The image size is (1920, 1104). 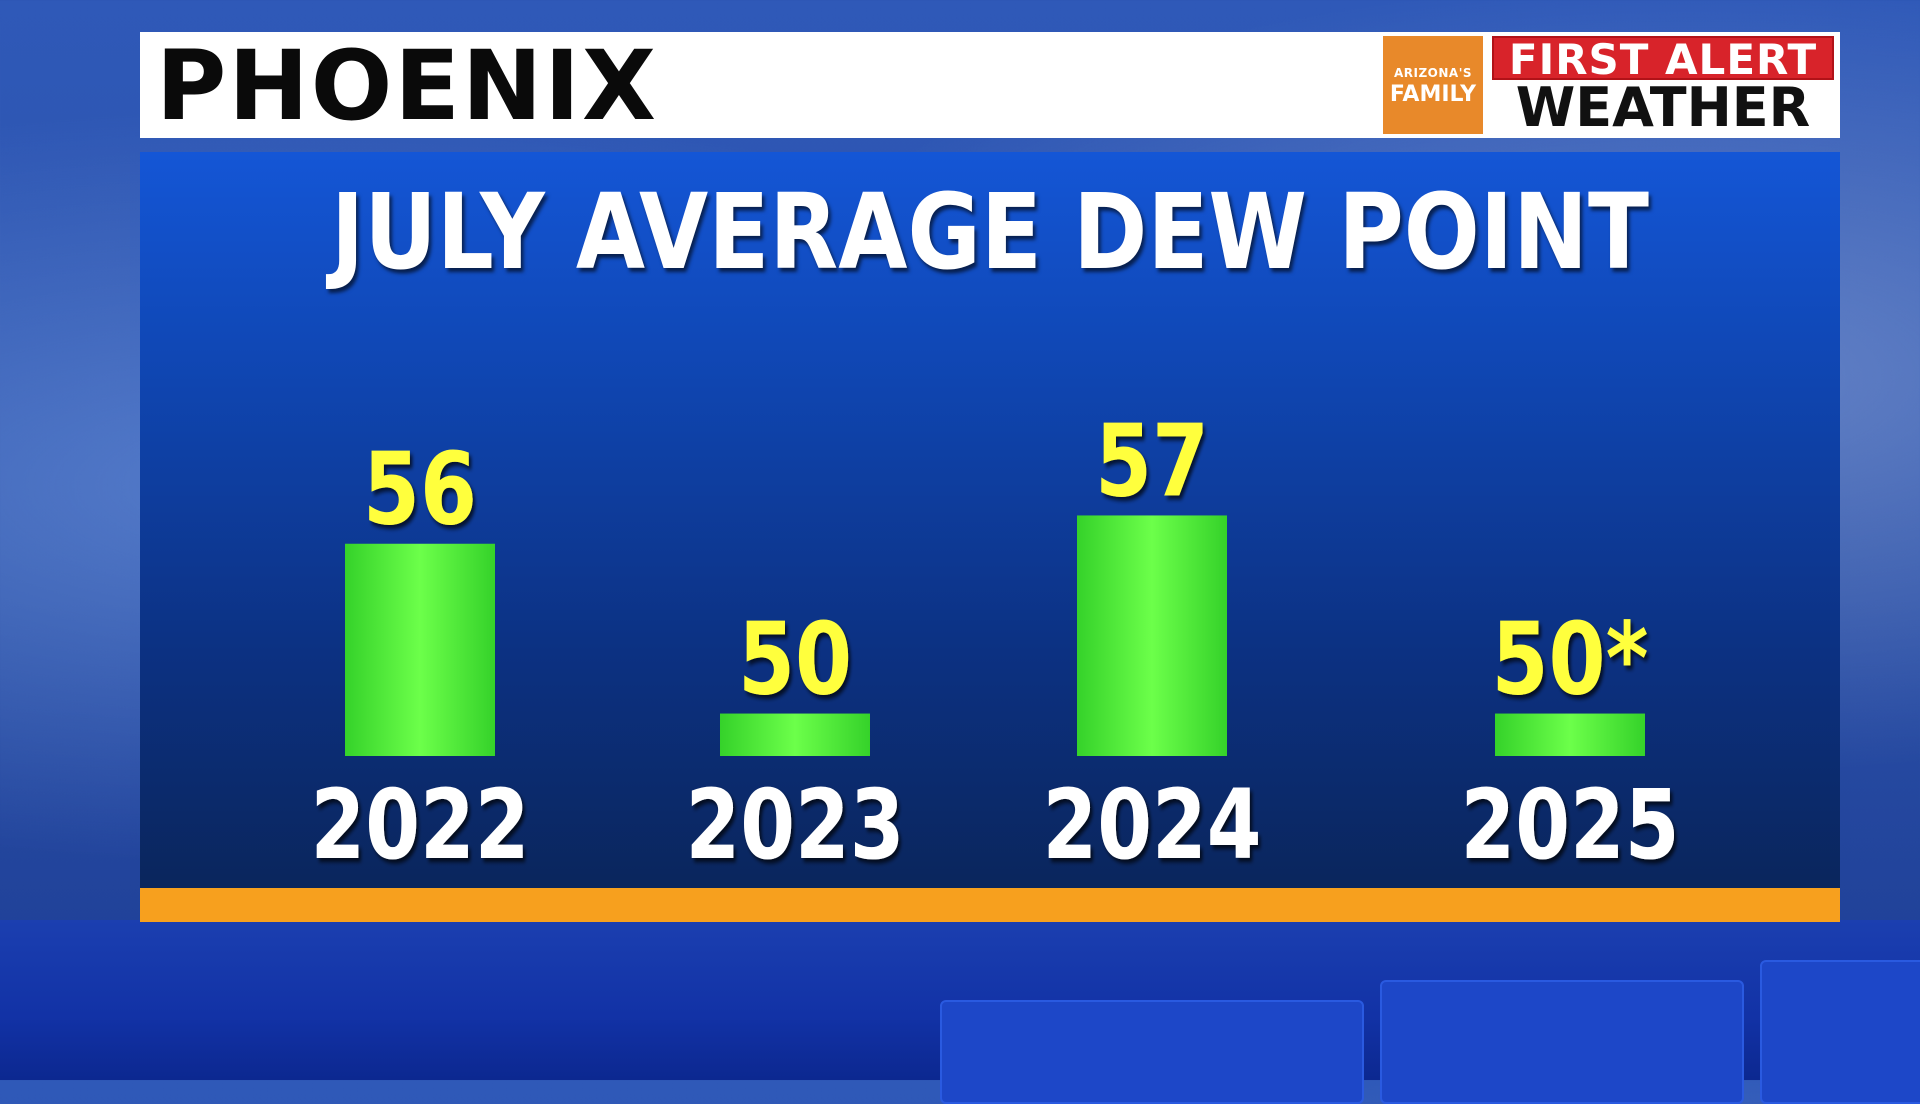 I want to click on station-logo: ARIZONA'S FAMILY, so click(x=1433, y=85).